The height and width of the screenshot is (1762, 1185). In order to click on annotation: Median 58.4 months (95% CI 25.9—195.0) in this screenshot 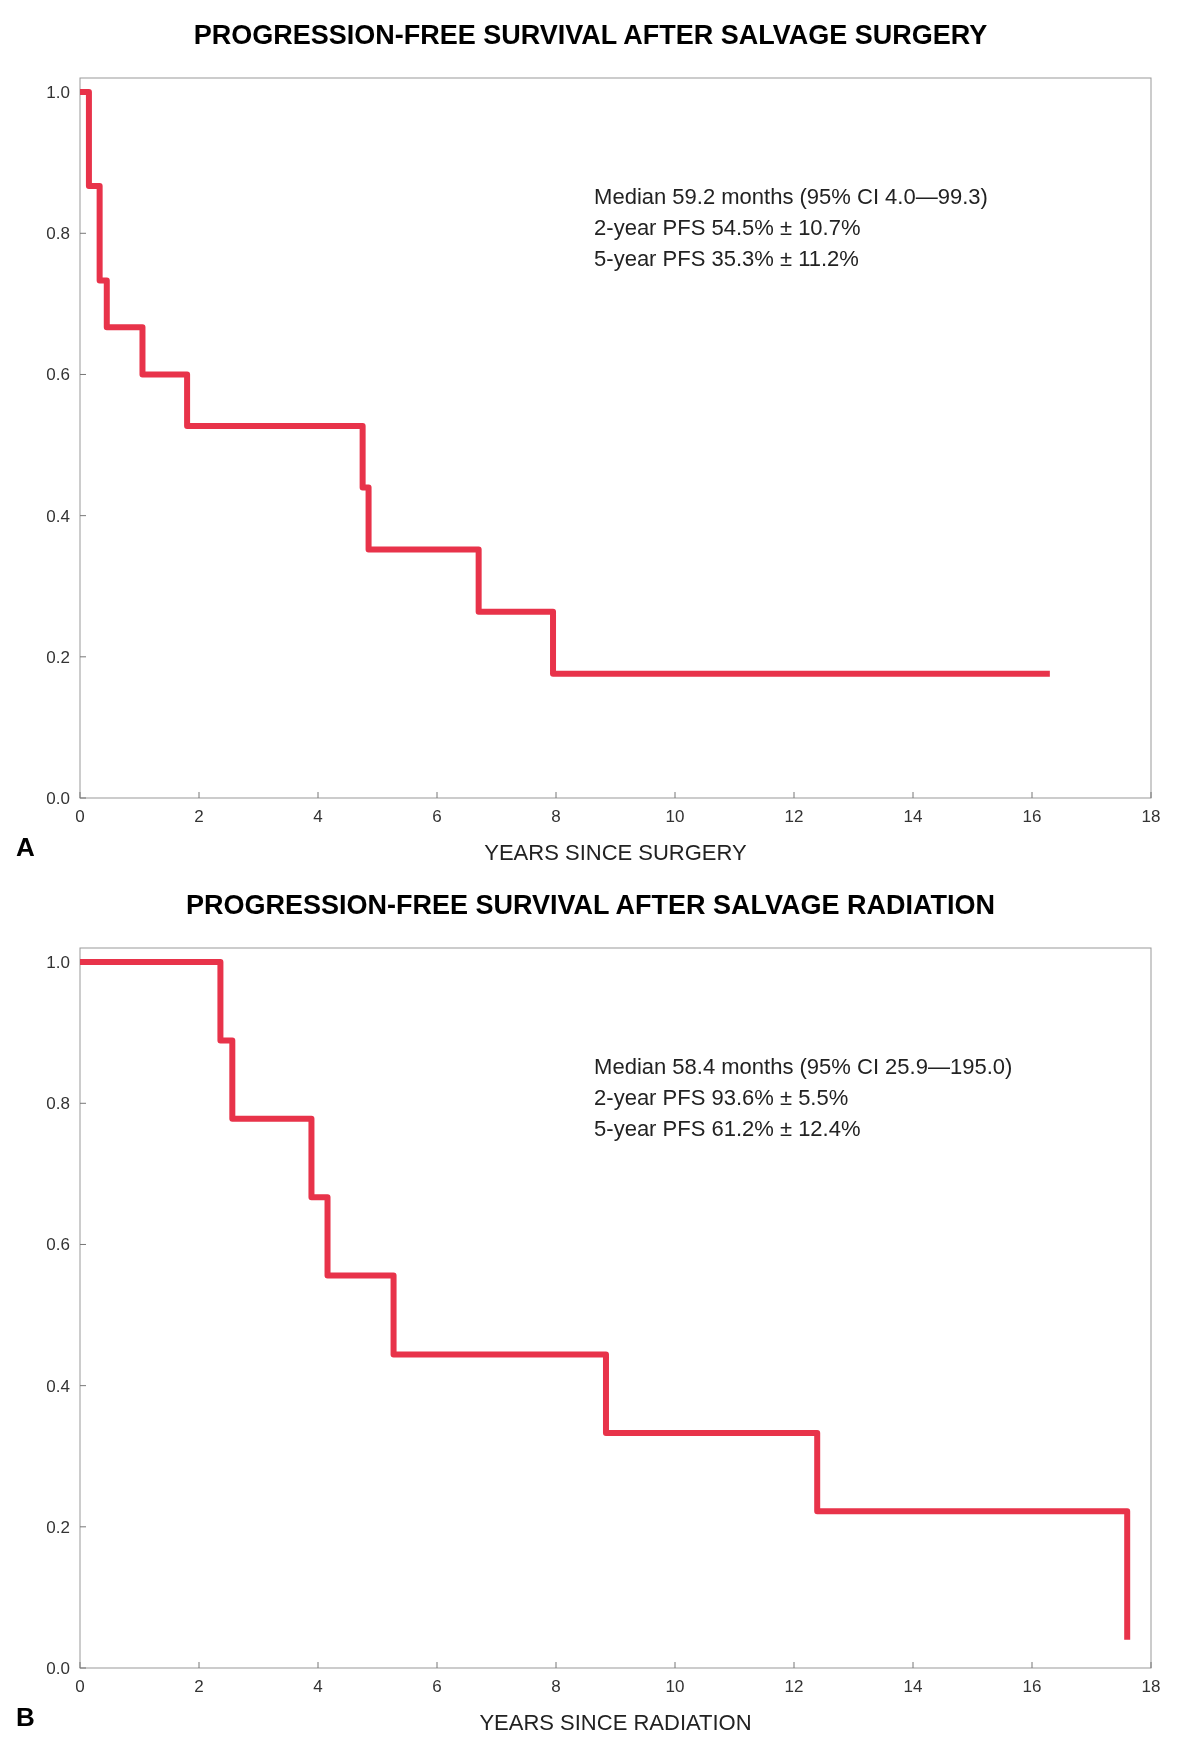, I will do `click(803, 1066)`.